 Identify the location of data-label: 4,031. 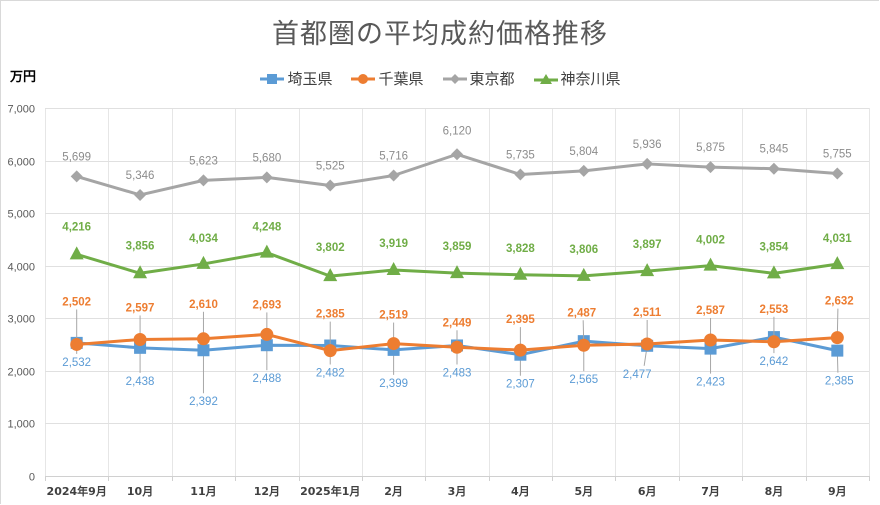
(837, 239).